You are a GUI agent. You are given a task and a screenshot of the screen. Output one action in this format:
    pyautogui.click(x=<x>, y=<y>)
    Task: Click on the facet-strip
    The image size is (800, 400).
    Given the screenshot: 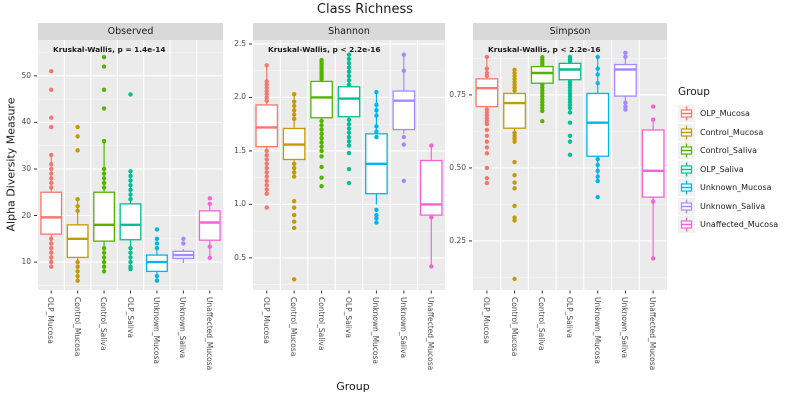 What is the action you would take?
    pyautogui.click(x=570, y=31)
    